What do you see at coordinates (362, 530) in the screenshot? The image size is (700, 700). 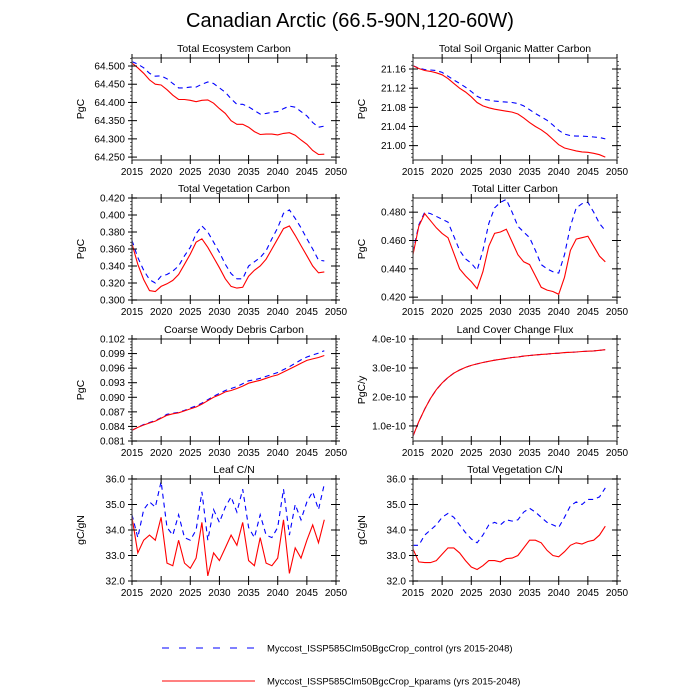 I see `y-axis-label: gC/gN` at bounding box center [362, 530].